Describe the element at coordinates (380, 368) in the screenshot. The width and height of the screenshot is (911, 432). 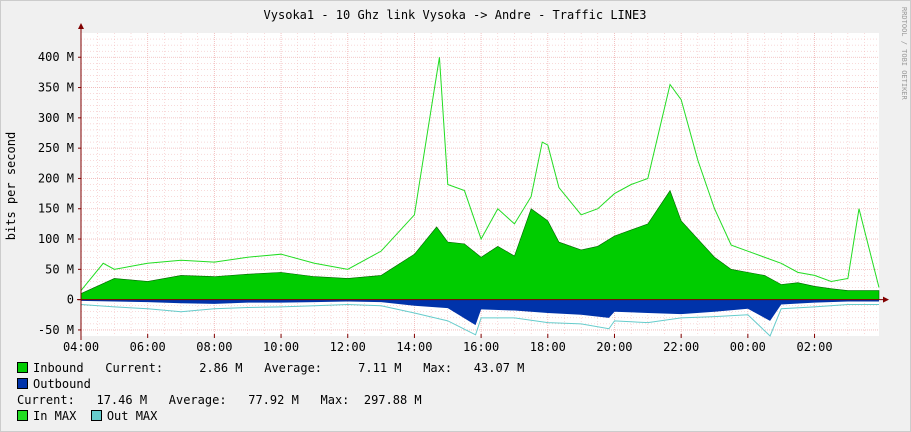
I see `inbound-average: 7.11 M` at that location.